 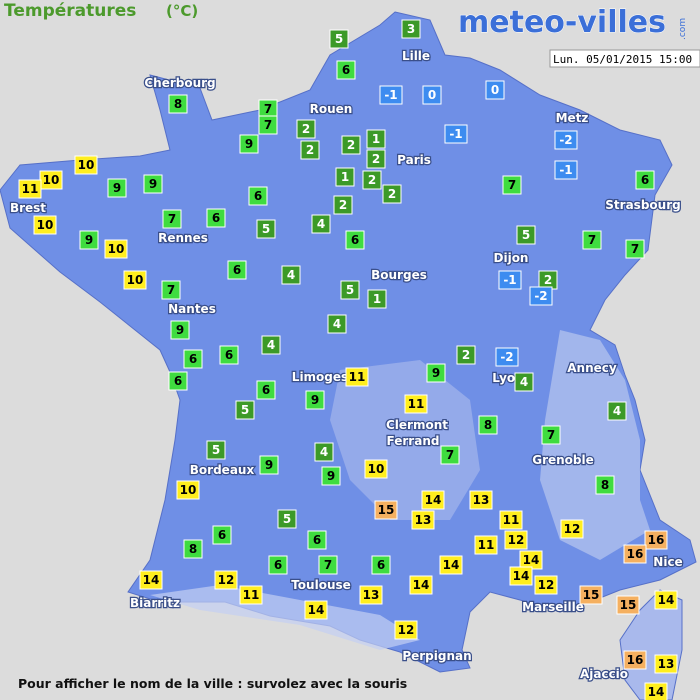 I want to click on city-label: Strasbourg, so click(x=642, y=205).